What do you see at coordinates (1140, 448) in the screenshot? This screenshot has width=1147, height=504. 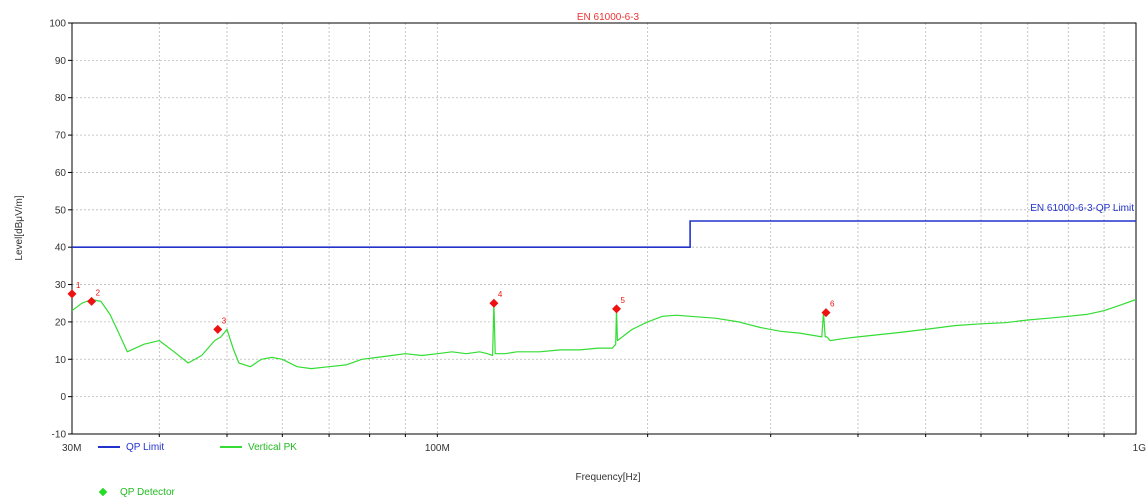 I see `x-tick-label: 1G` at bounding box center [1140, 448].